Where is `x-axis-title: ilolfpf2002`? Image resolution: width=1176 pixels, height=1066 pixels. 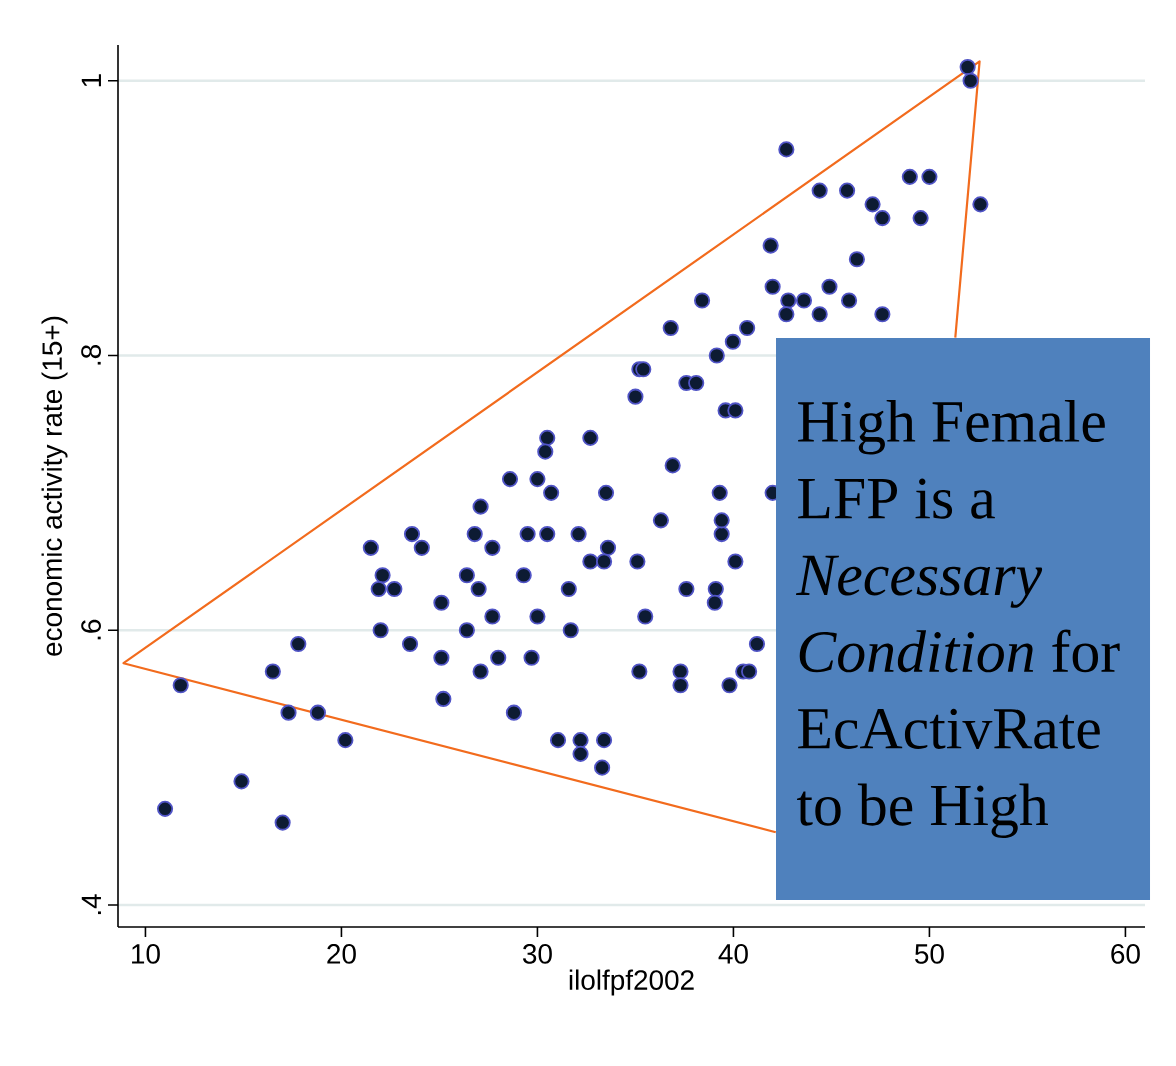
x-axis-title: ilolfpf2002 is located at coordinates (631, 982).